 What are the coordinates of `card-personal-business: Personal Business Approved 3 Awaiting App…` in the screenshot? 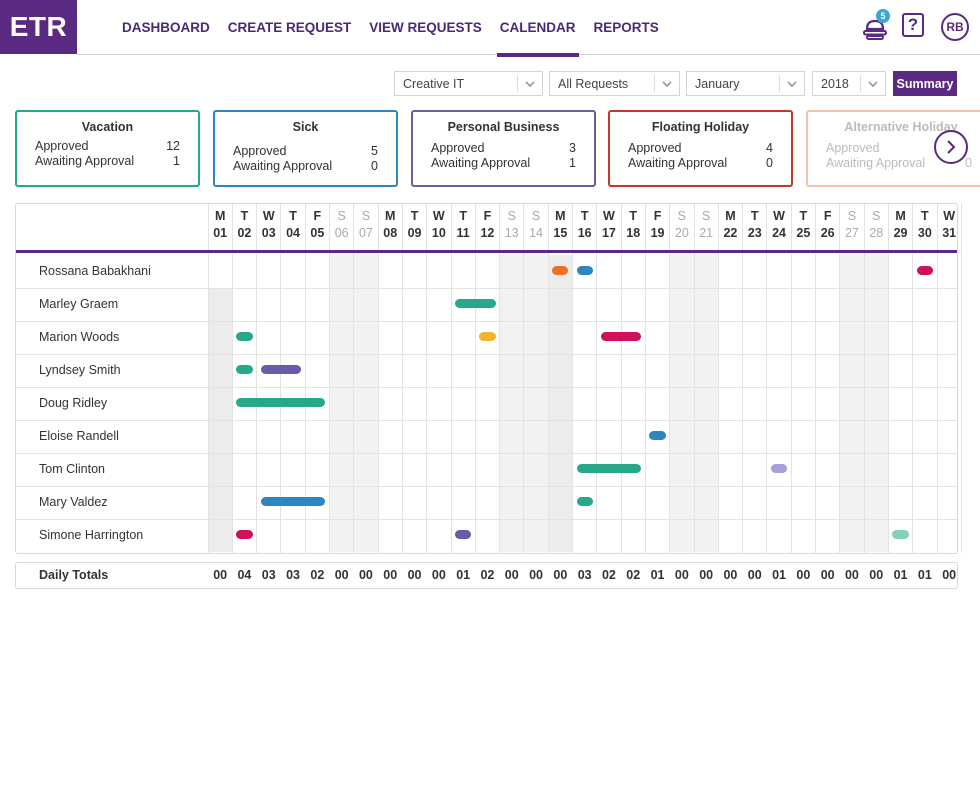 It's located at (503, 148).